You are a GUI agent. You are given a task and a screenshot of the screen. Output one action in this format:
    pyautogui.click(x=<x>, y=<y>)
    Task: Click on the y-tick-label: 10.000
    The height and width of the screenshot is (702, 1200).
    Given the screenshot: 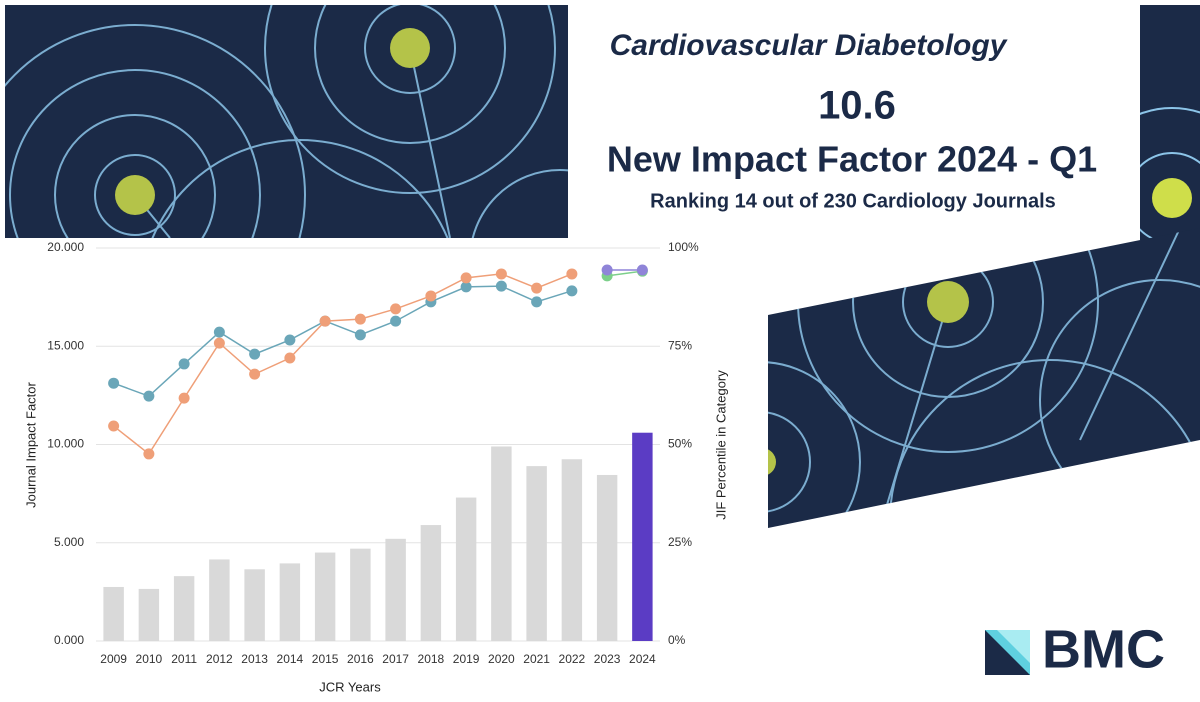 What is the action you would take?
    pyautogui.click(x=65, y=444)
    